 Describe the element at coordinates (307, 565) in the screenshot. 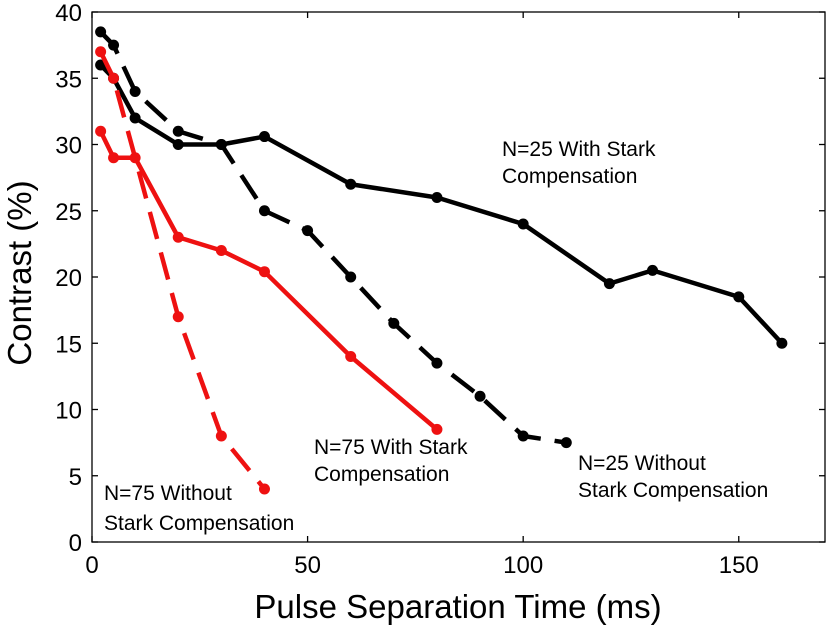

I see `x-tick-label: 50` at that location.